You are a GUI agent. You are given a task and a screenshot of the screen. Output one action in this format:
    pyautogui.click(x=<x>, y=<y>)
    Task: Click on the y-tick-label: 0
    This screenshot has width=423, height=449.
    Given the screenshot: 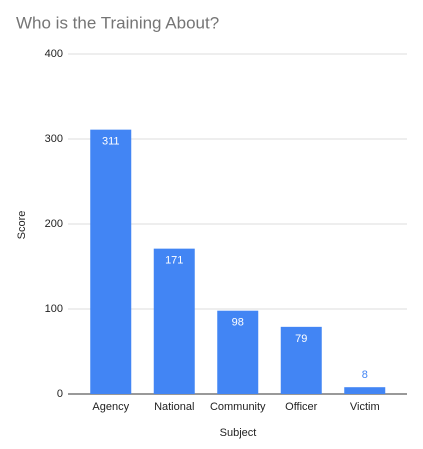 What is the action you would take?
    pyautogui.click(x=60, y=394)
    